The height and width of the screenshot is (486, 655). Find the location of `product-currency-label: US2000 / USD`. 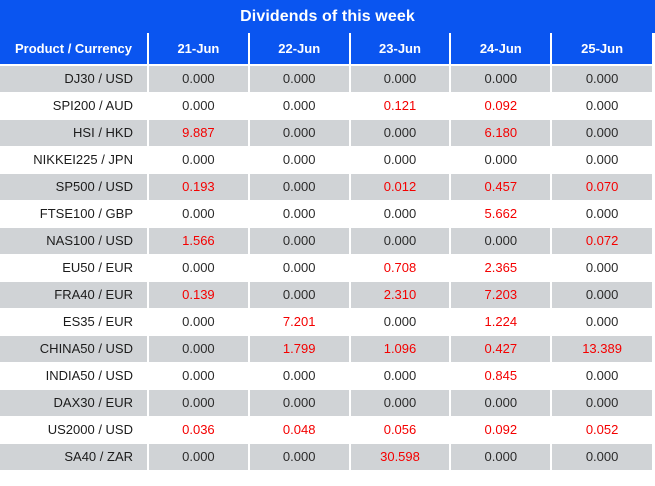

product-currency-label: US2000 / USD is located at coordinates (74, 430).